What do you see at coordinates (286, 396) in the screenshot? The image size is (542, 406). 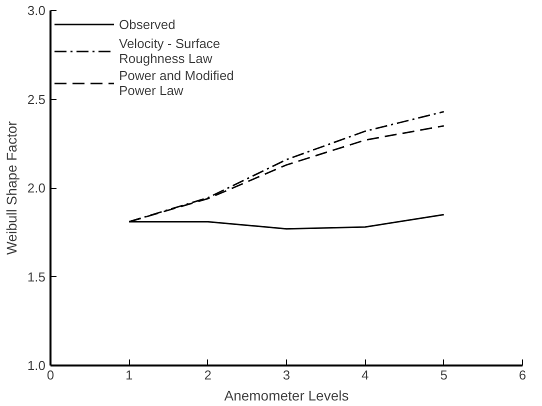 I see `x-axis-title: Anemometer Levels` at bounding box center [286, 396].